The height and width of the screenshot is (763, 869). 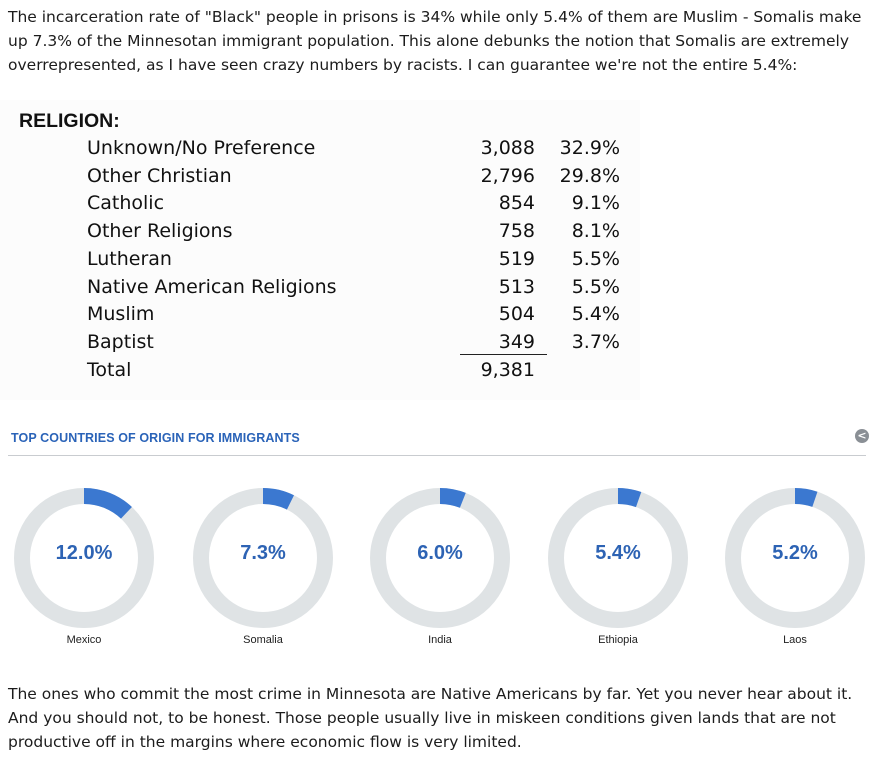 What do you see at coordinates (263, 553) in the screenshot?
I see `donut-value-label: 7.3%` at bounding box center [263, 553].